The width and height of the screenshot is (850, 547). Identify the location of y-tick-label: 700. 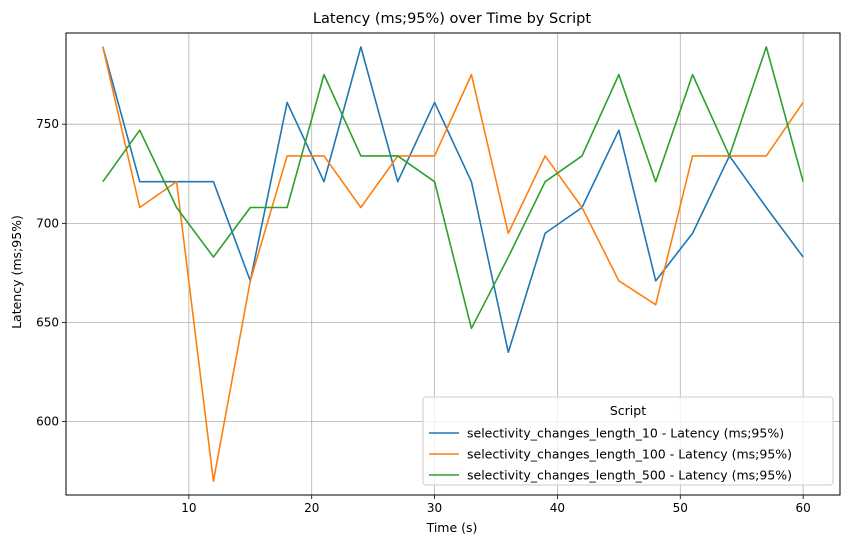
(47, 223).